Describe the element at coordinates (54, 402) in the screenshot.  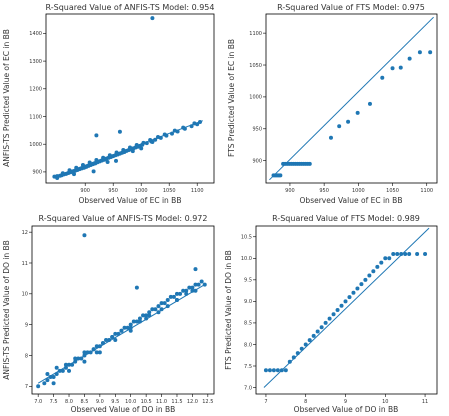
I see `x-tick-label: 7.5` at that location.